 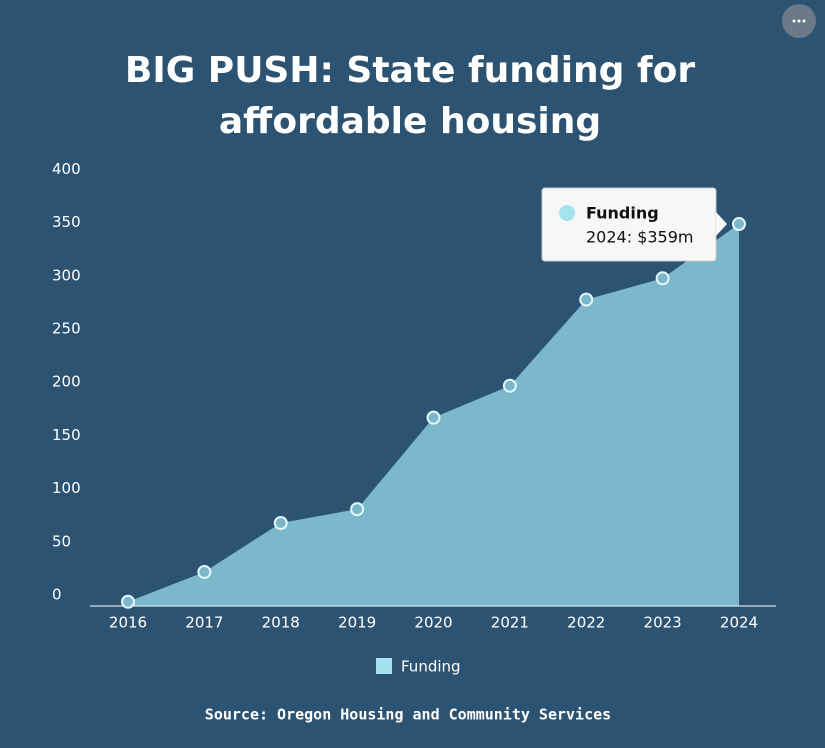 I want to click on x-tick-label: 2018, so click(x=281, y=623).